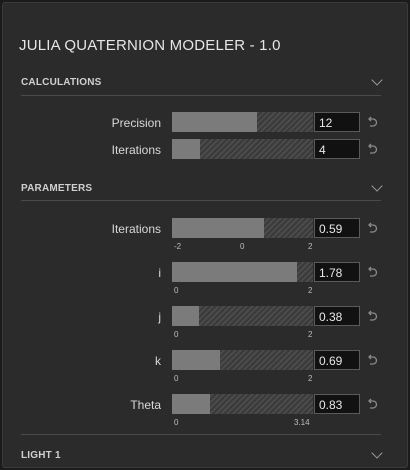 The height and width of the screenshot is (470, 410). I want to click on app-title: JULIA QUATERNION MODELER - 1.0, so click(150, 45).